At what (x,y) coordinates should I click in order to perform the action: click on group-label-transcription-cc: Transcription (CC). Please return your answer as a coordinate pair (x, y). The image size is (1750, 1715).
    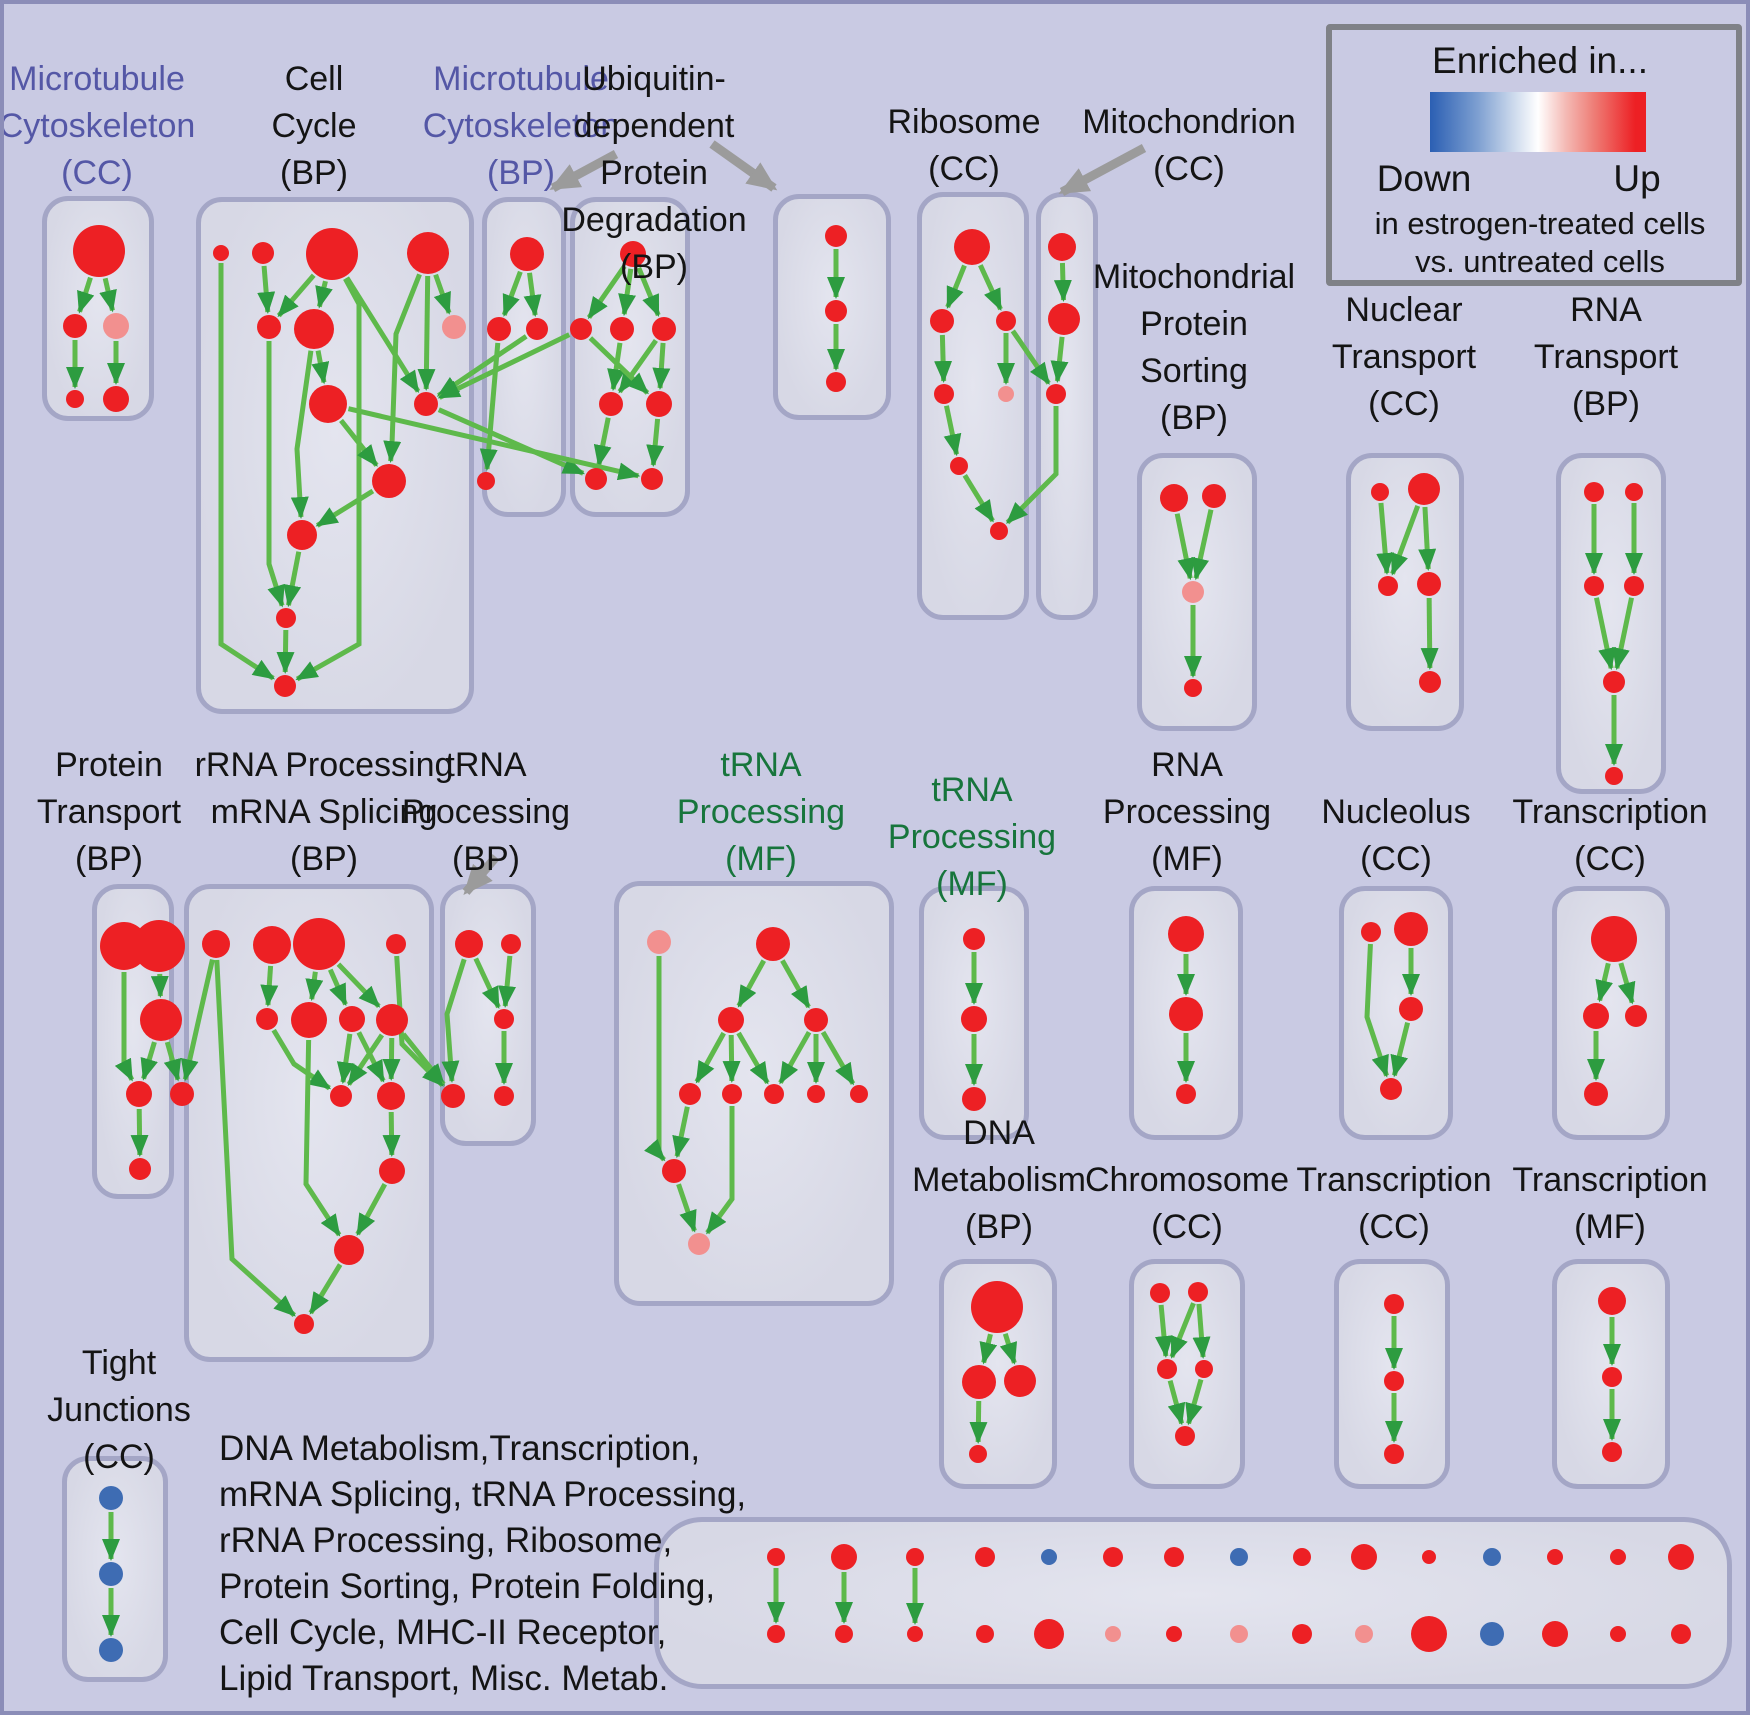
    Looking at the image, I should click on (1609, 836).